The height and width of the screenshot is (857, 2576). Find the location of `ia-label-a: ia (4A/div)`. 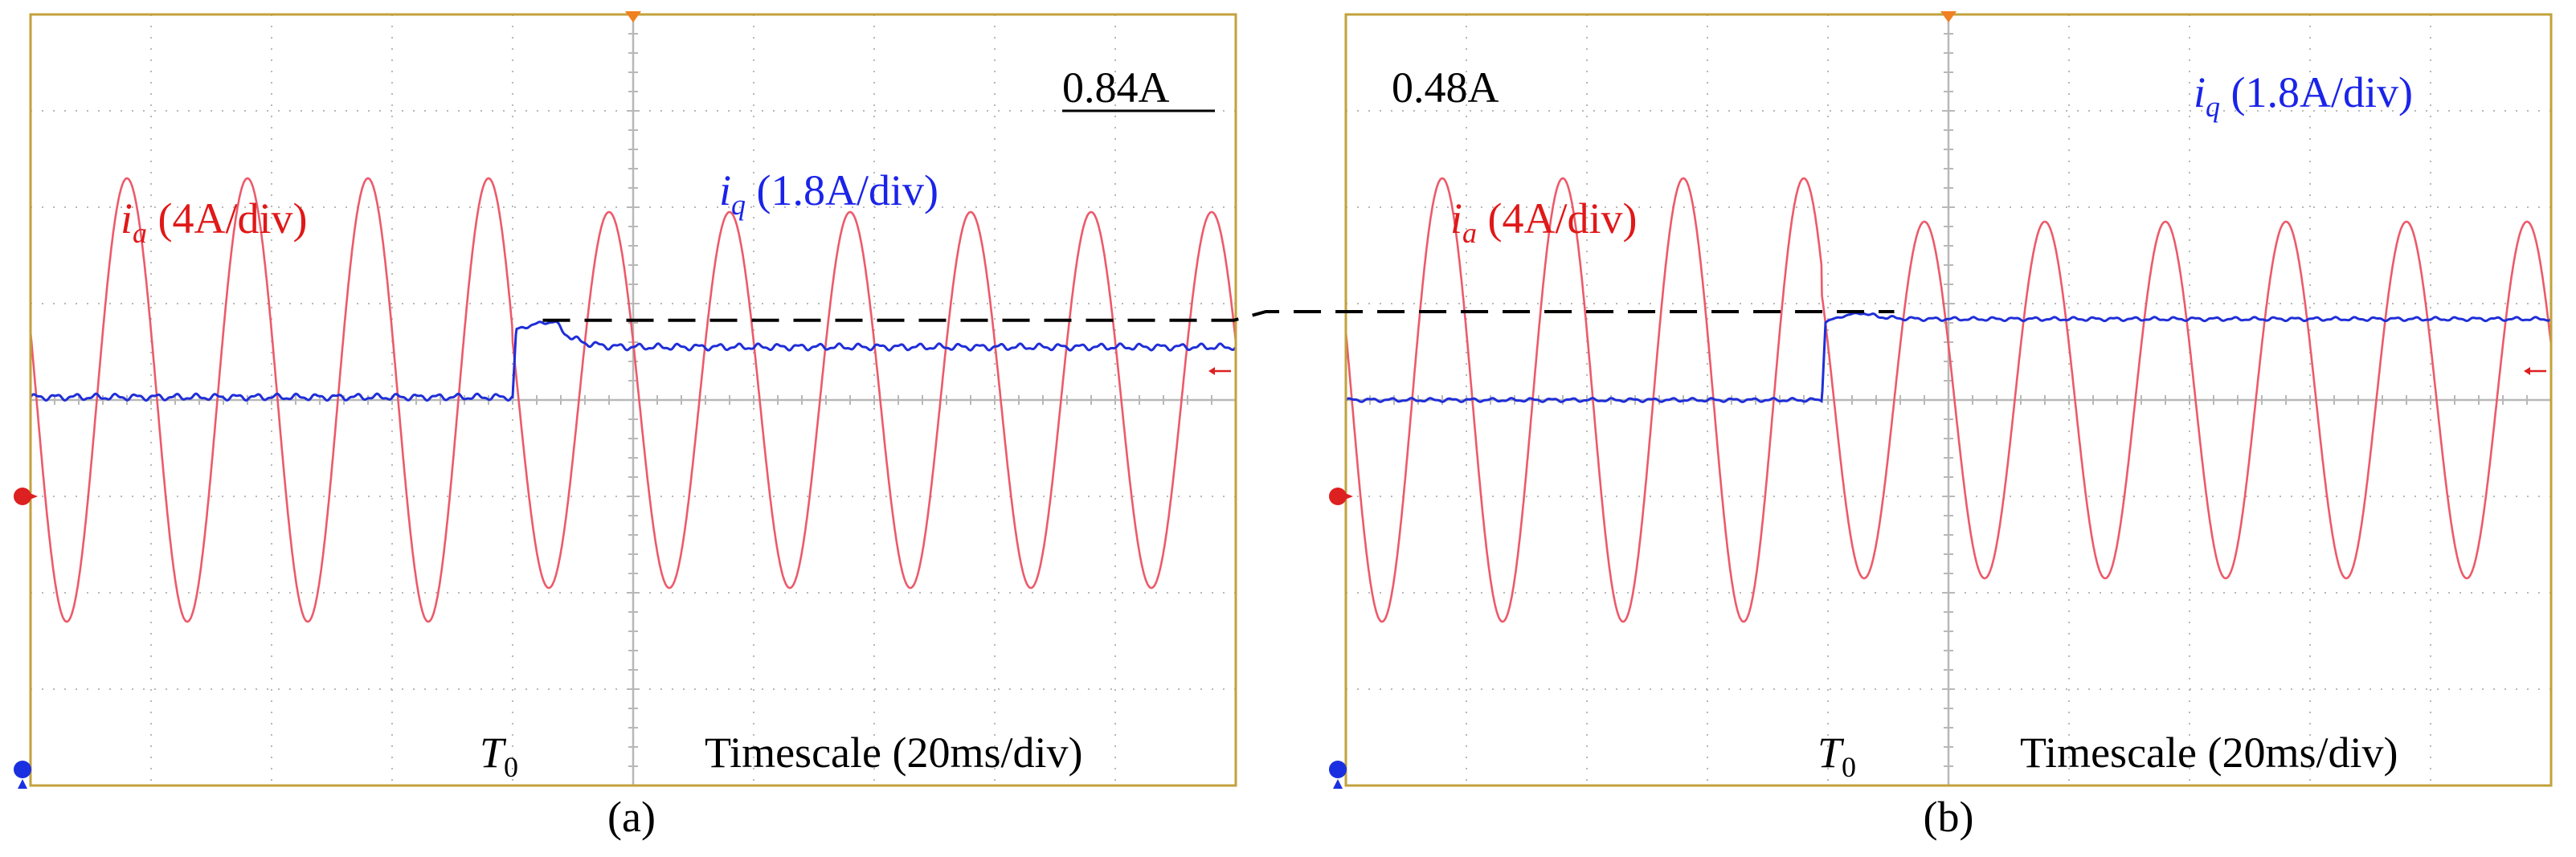

ia-label-a: ia (4A/div) is located at coordinates (214, 222).